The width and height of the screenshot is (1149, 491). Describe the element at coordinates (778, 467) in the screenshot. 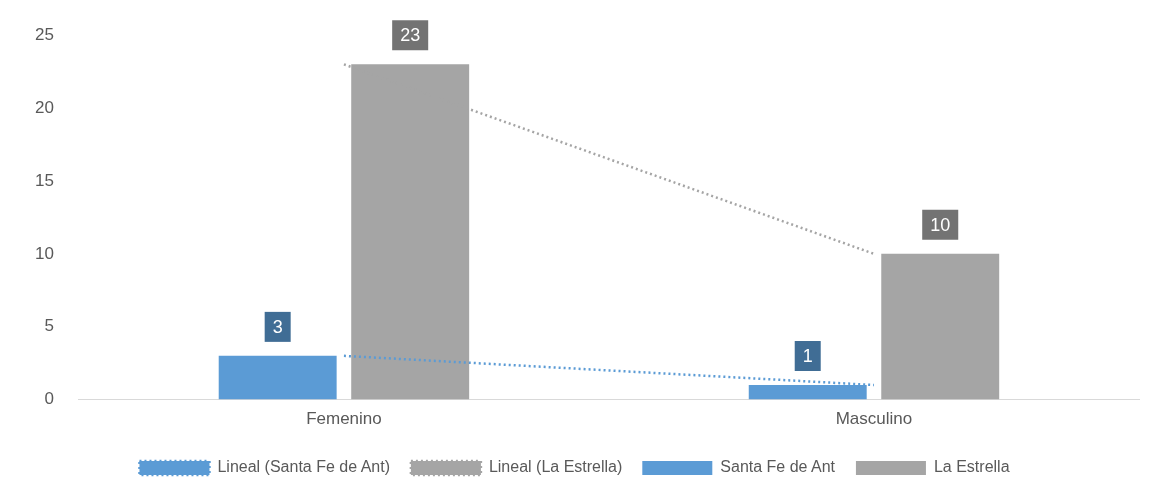

I see `legend-label: Santa Fe de Ant` at that location.